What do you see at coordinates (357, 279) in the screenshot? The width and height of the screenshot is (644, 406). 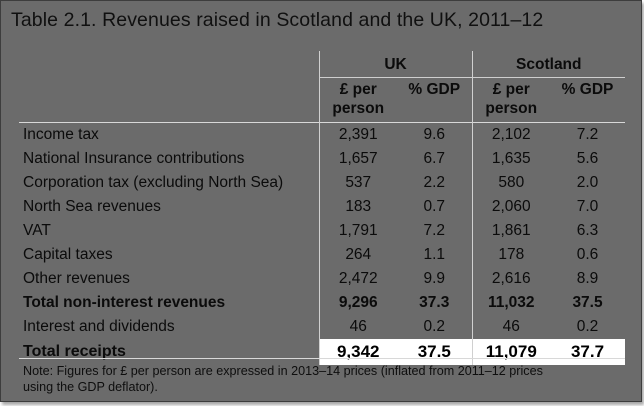 I see `uk-per-person: 2,472` at bounding box center [357, 279].